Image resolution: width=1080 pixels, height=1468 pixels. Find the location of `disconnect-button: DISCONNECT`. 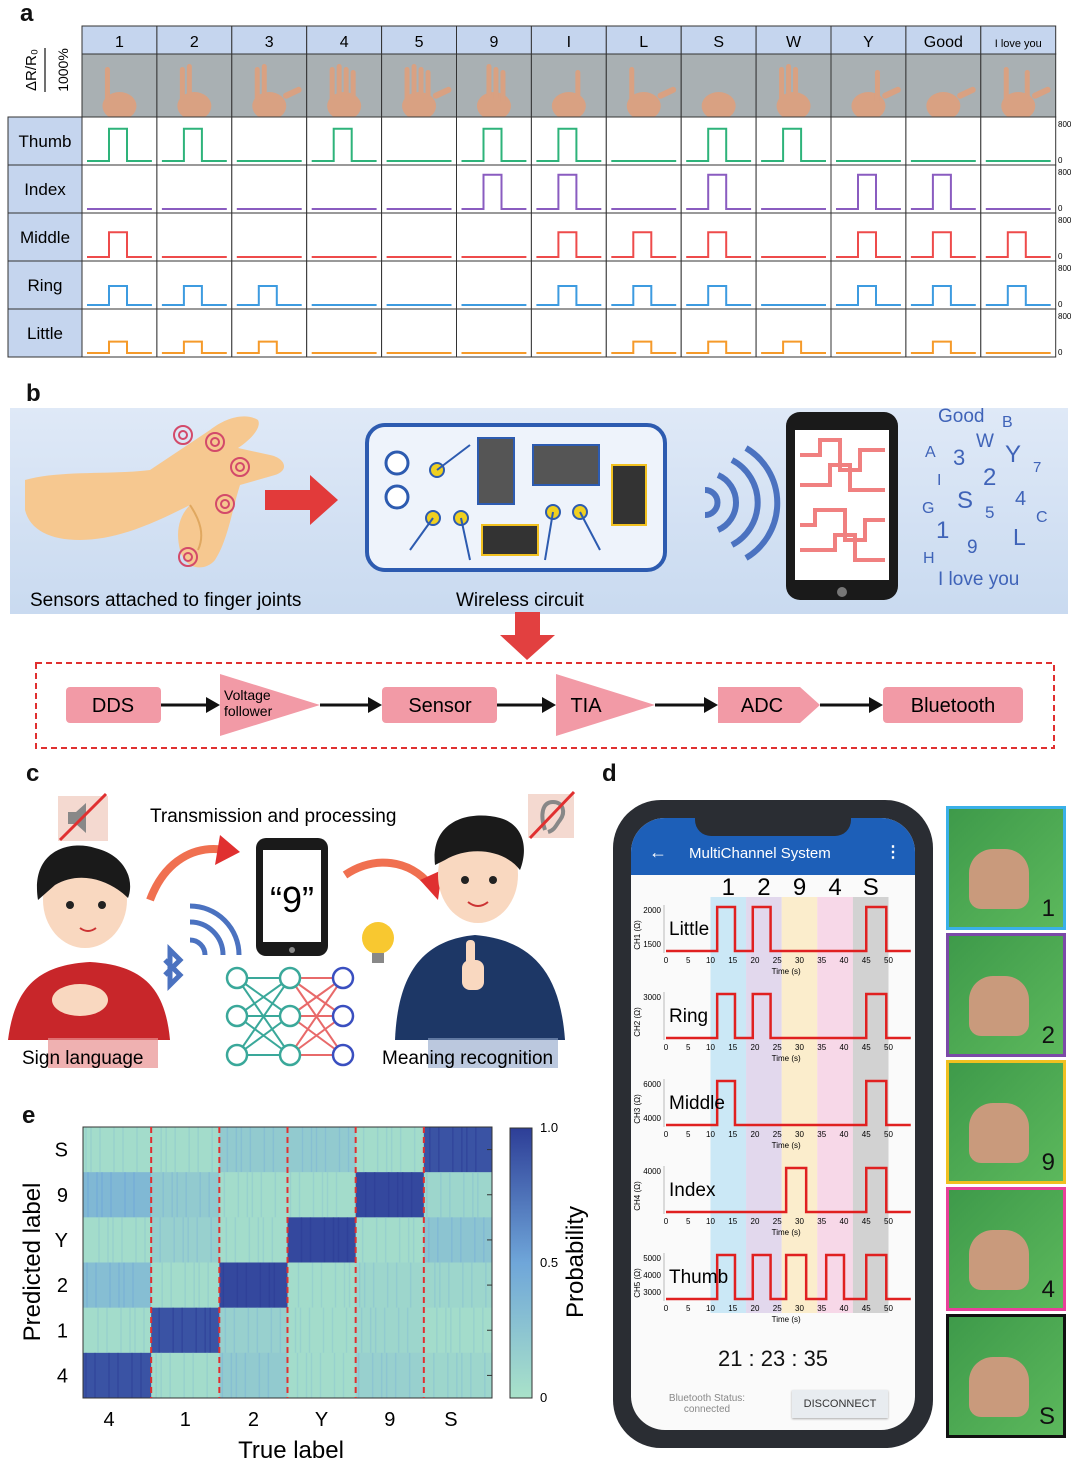

disconnect-button: DISCONNECT is located at coordinates (840, 1404).